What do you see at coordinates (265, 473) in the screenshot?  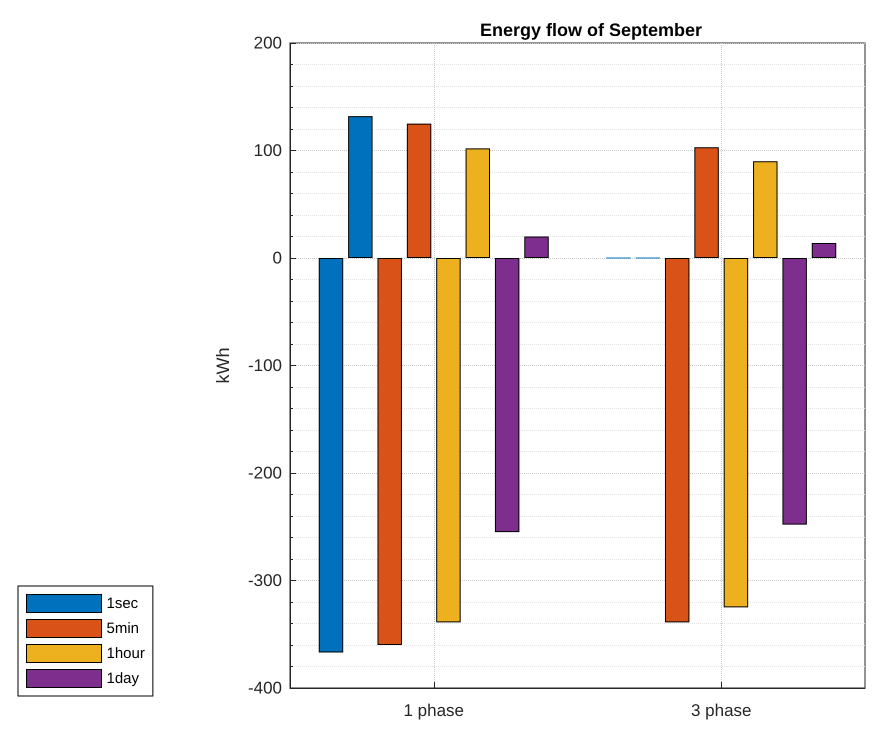 I see `y-tick-label: -200` at bounding box center [265, 473].